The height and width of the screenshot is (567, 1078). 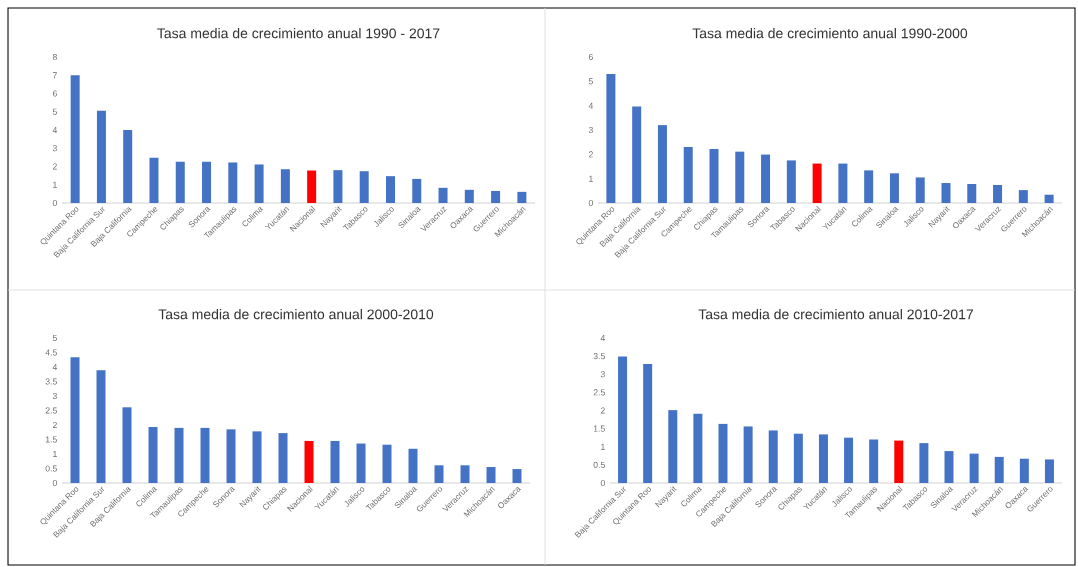 What do you see at coordinates (599, 464) in the screenshot?
I see `y-tick-label: 0.5` at bounding box center [599, 464].